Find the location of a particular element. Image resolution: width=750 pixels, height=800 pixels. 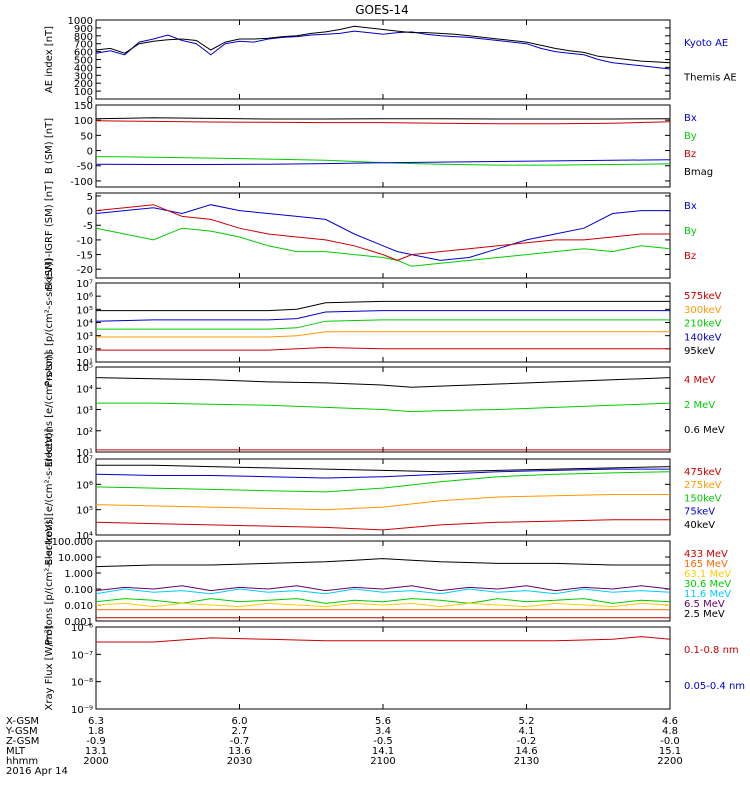

y-tick-label: 500 is located at coordinates (83, 61).